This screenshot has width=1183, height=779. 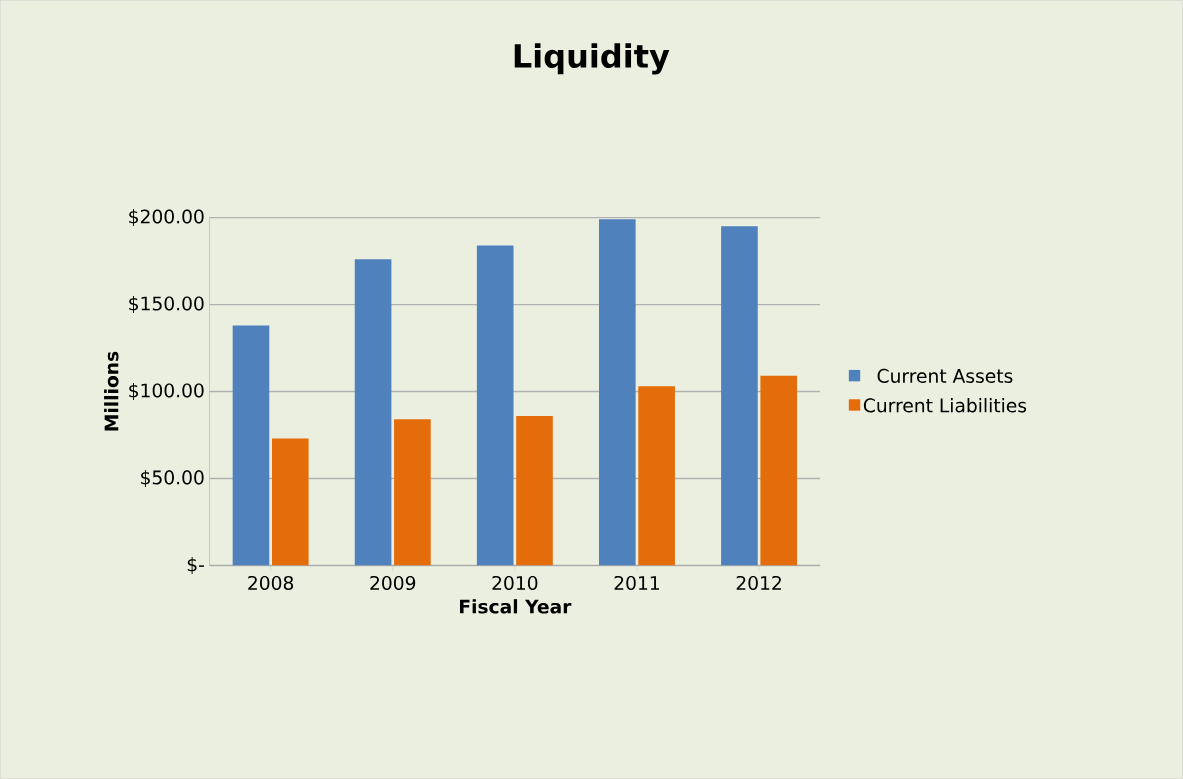 What do you see at coordinates (393, 582) in the screenshot?
I see `x-tick-label: 2009` at bounding box center [393, 582].